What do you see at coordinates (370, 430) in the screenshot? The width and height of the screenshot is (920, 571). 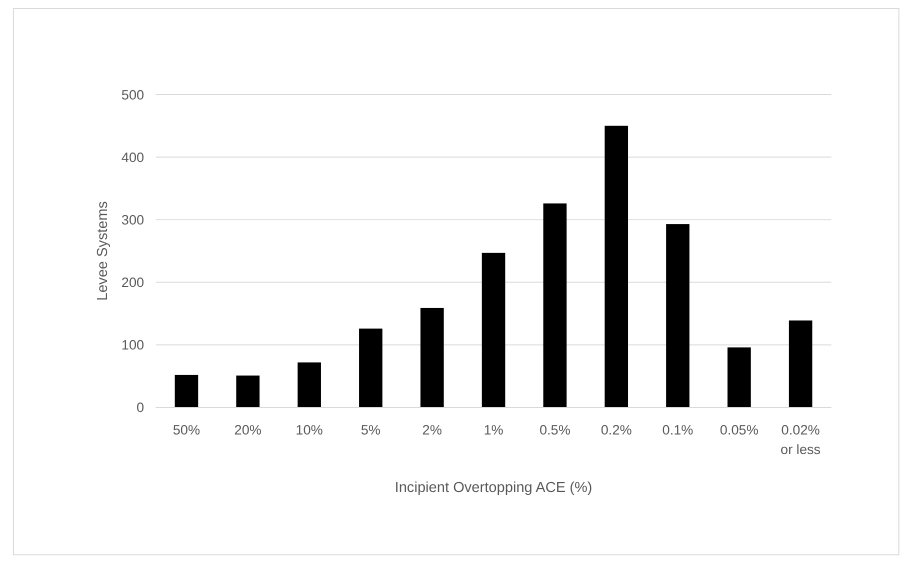 I see `x-tick-label: 5%` at bounding box center [370, 430].